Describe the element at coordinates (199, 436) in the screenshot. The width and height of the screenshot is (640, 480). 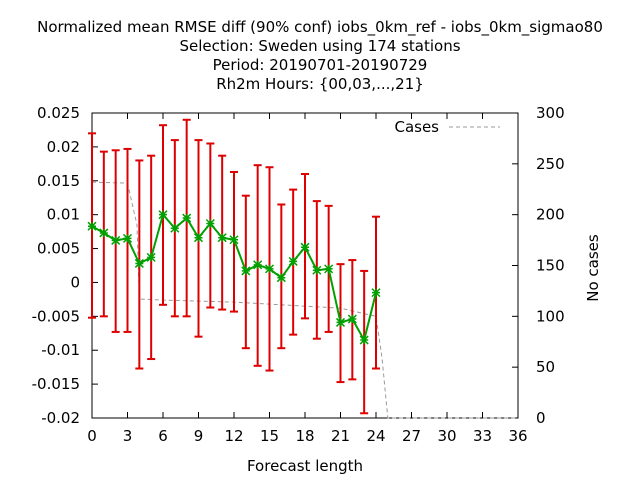
I see `x-tick-label: 9` at that location.